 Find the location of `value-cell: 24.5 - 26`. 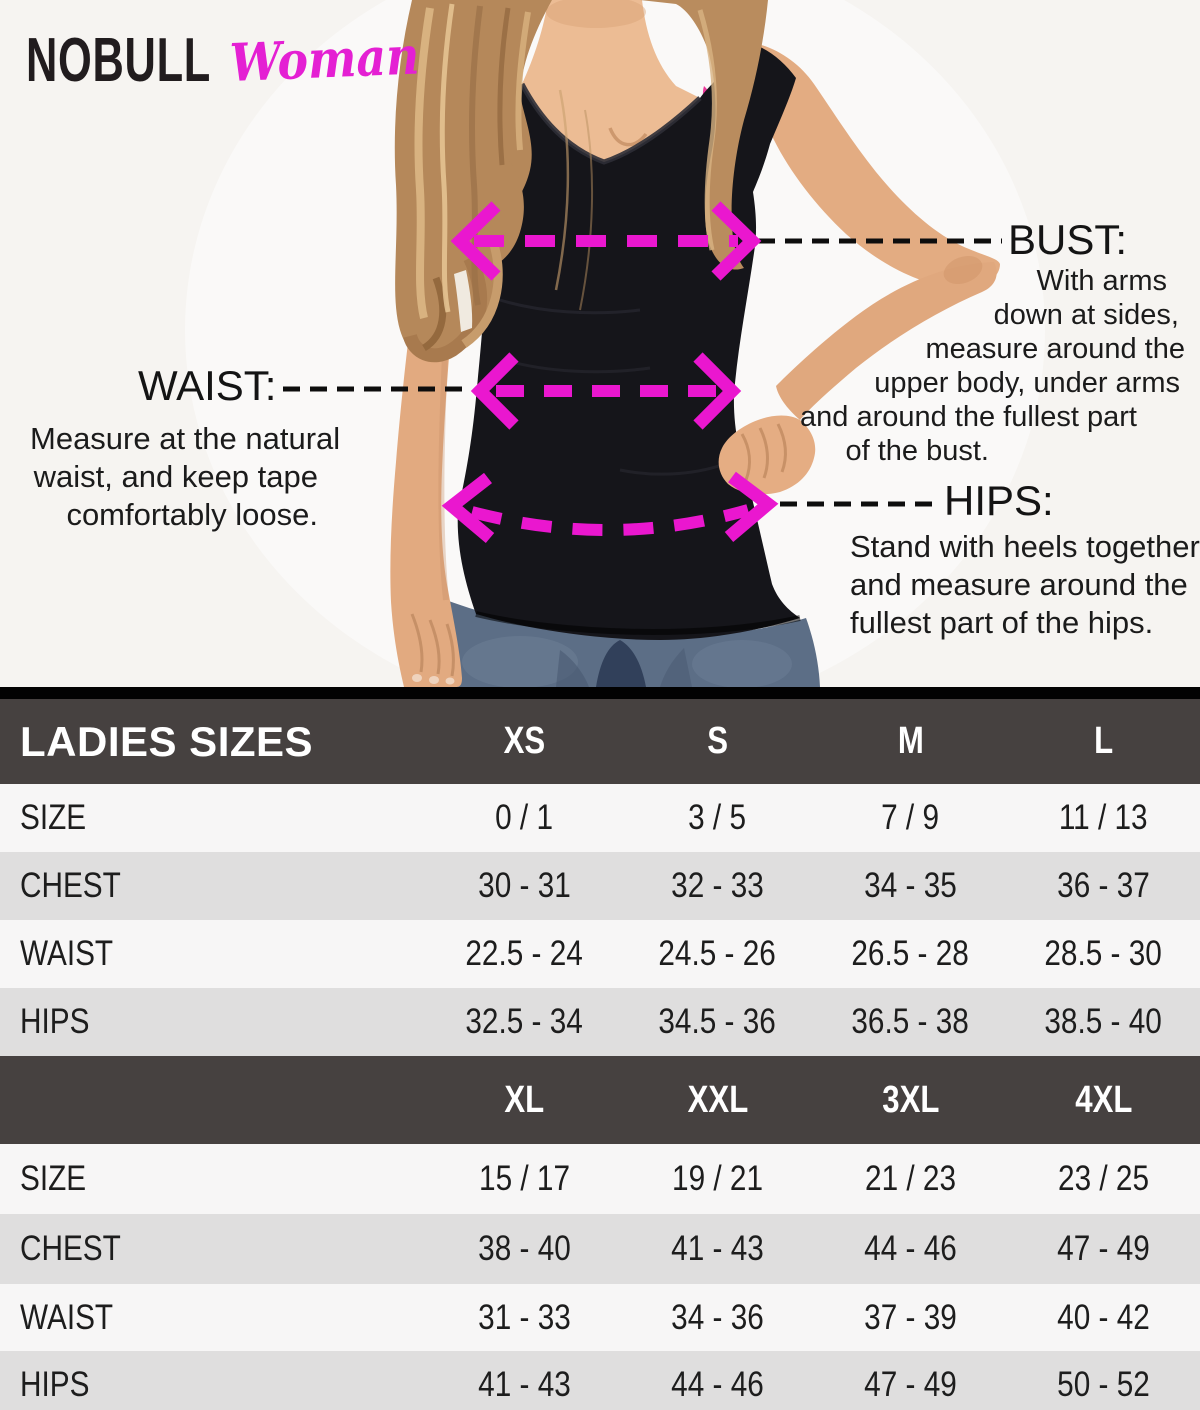

value-cell: 24.5 - 26 is located at coordinates (717, 953).